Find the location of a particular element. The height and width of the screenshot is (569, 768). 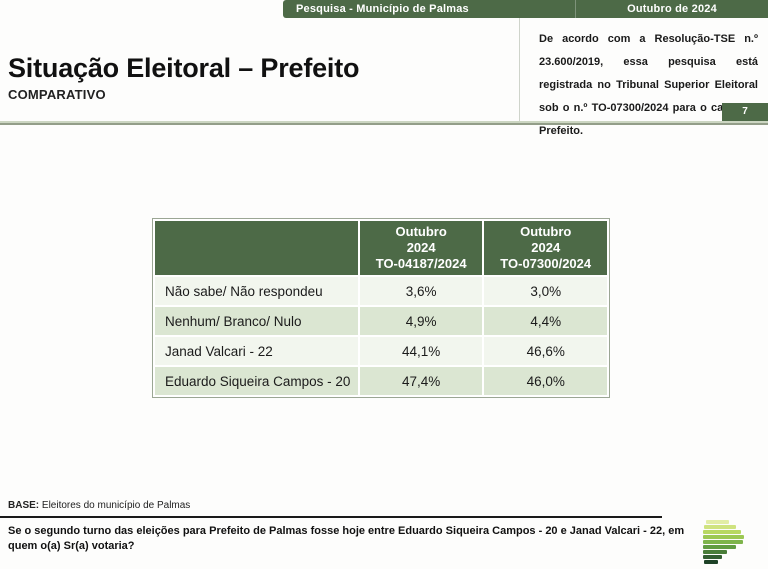

page-title: Situação Eleitoral – Prefeito is located at coordinates (184, 68).